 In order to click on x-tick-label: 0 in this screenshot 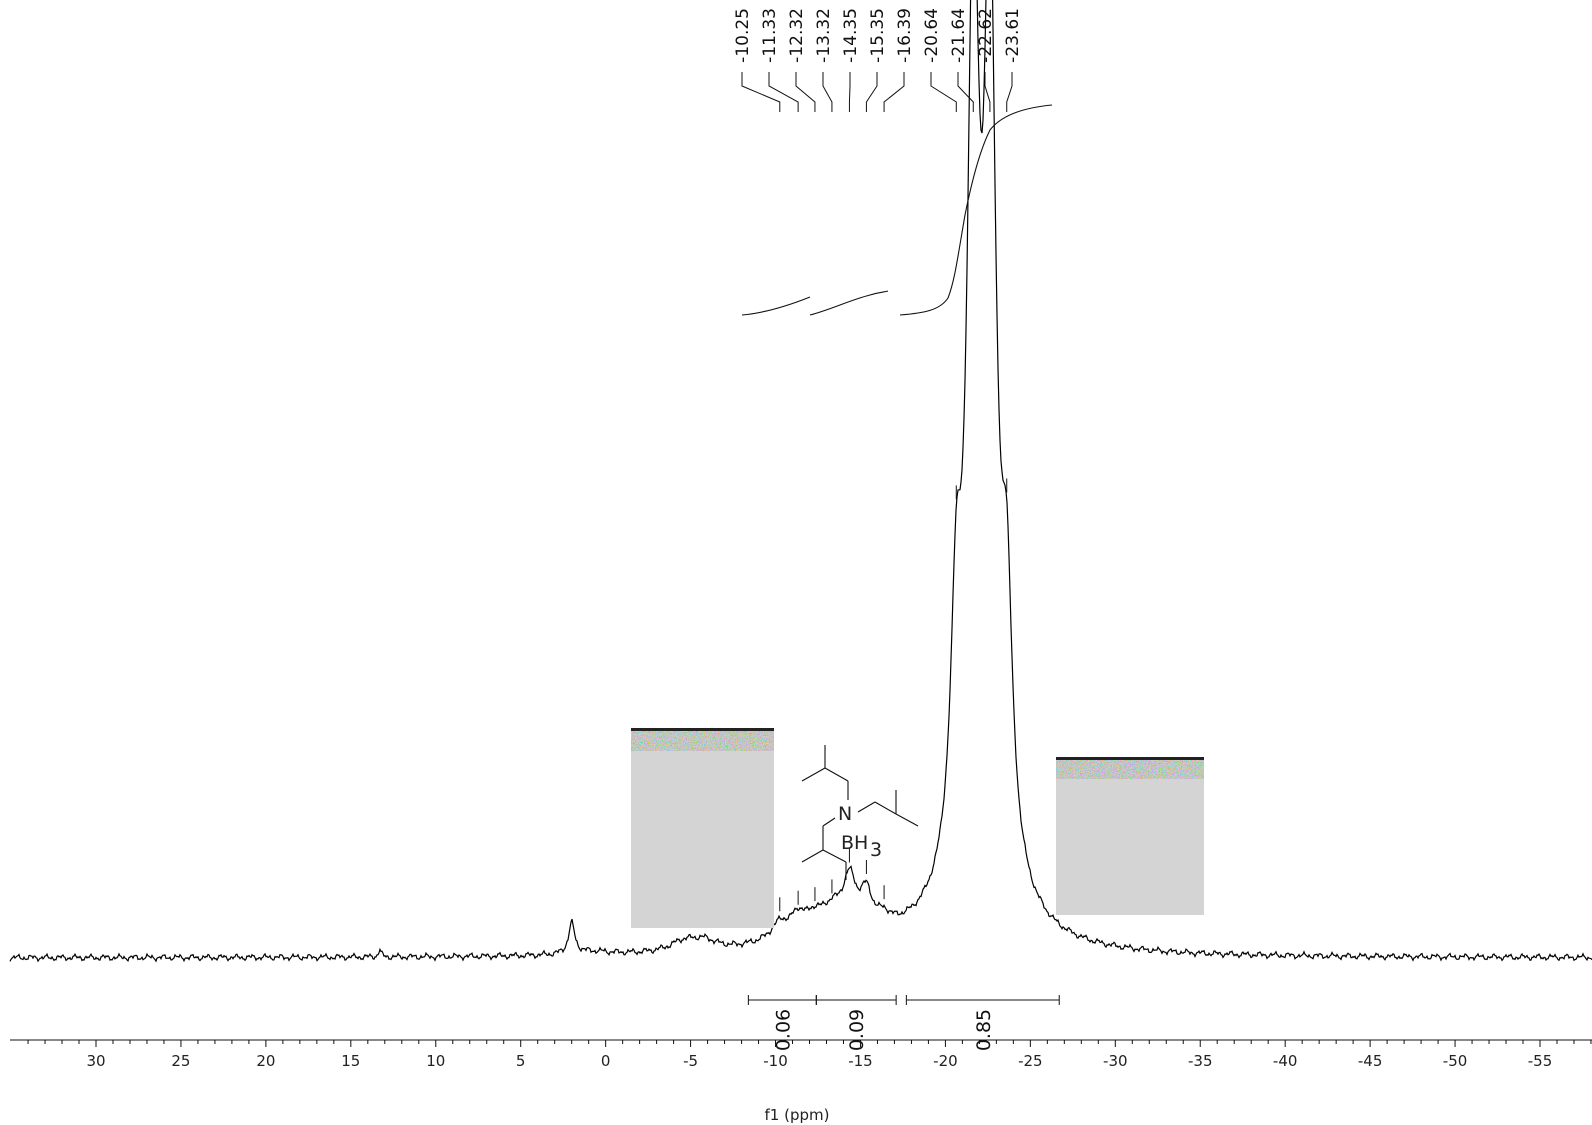, I will do `click(606, 1061)`.